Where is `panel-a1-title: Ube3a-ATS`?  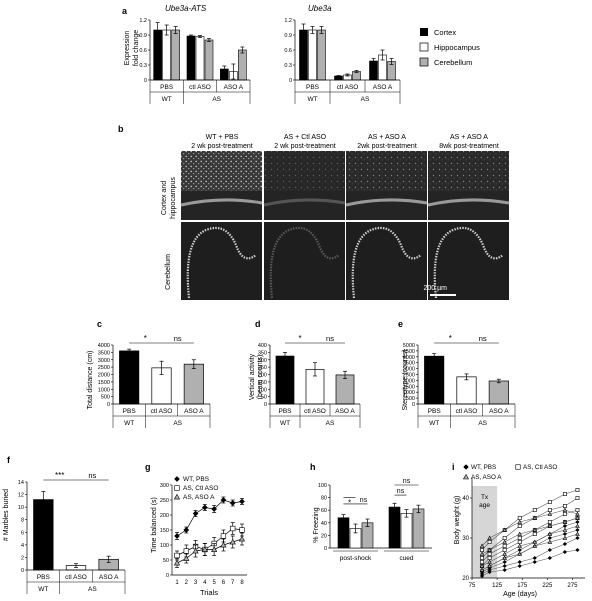
panel-a1-title: Ube3a-ATS is located at coordinates (186, 8).